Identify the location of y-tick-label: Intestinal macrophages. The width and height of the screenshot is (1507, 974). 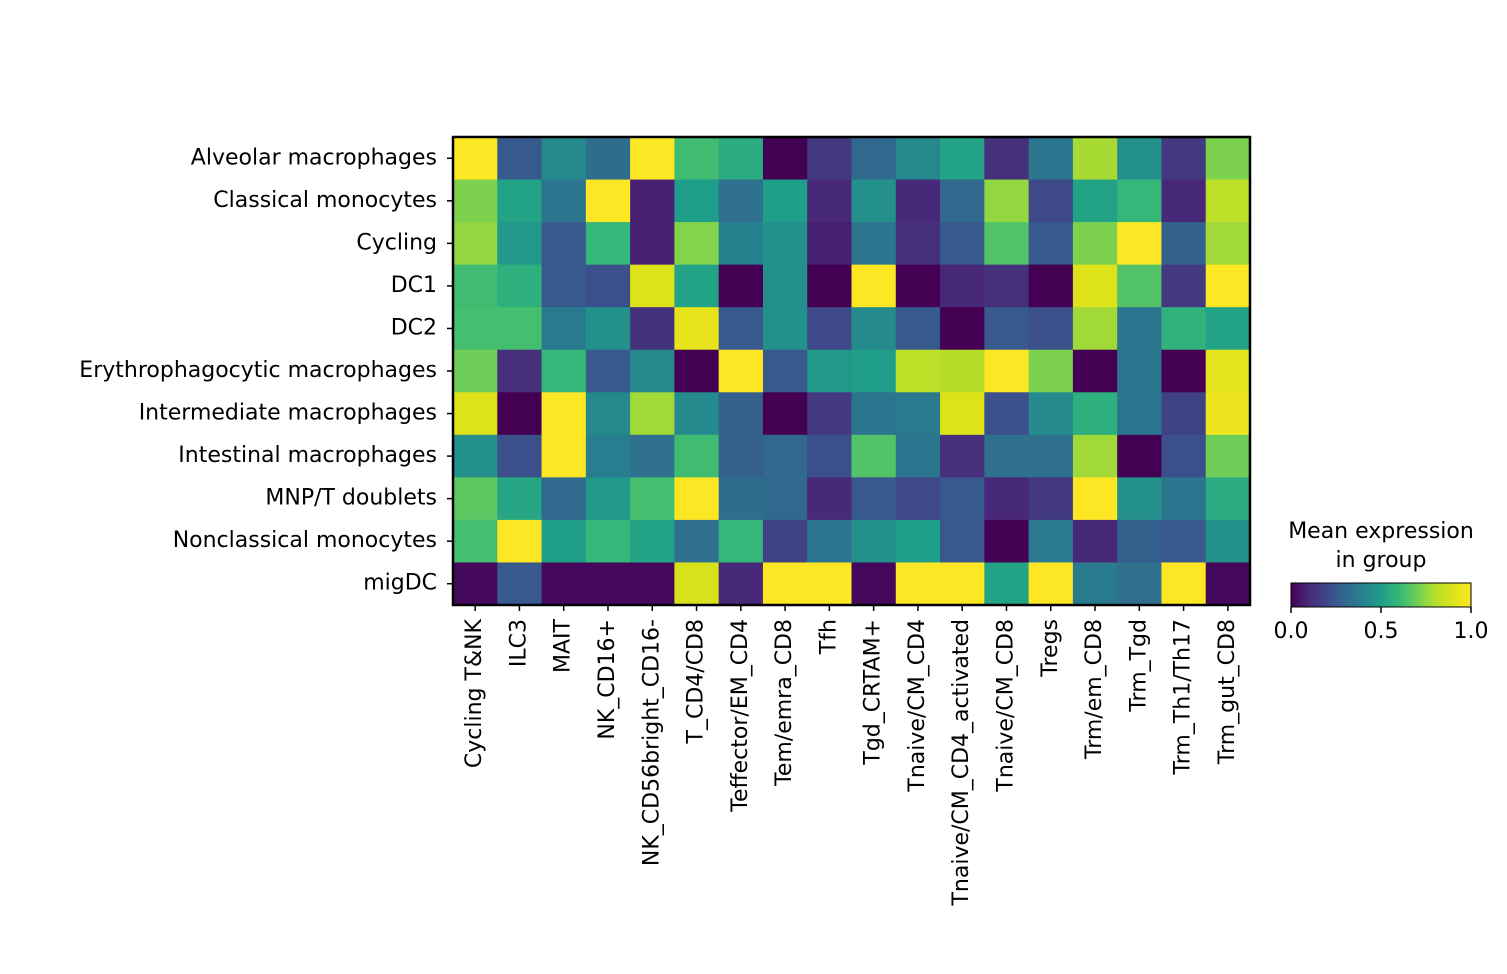
(307, 455).